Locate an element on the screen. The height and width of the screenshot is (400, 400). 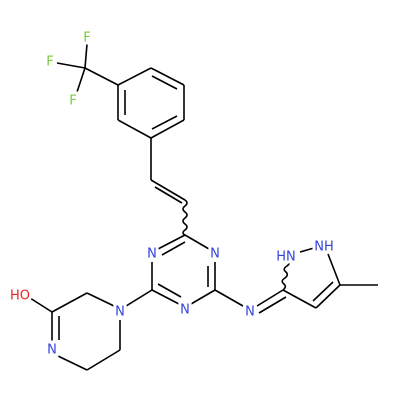
atom-label: HO is located at coordinates (20, 296).